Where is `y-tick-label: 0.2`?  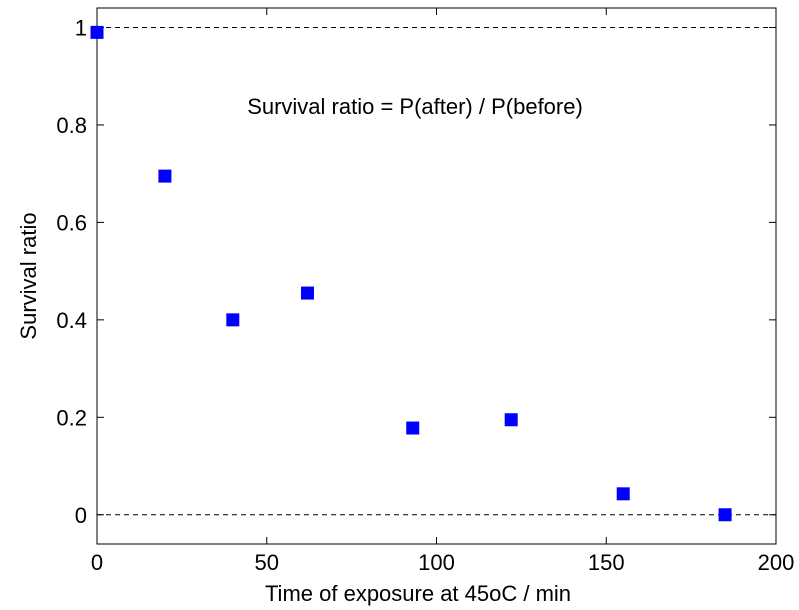 y-tick-label: 0.2 is located at coordinates (71, 417).